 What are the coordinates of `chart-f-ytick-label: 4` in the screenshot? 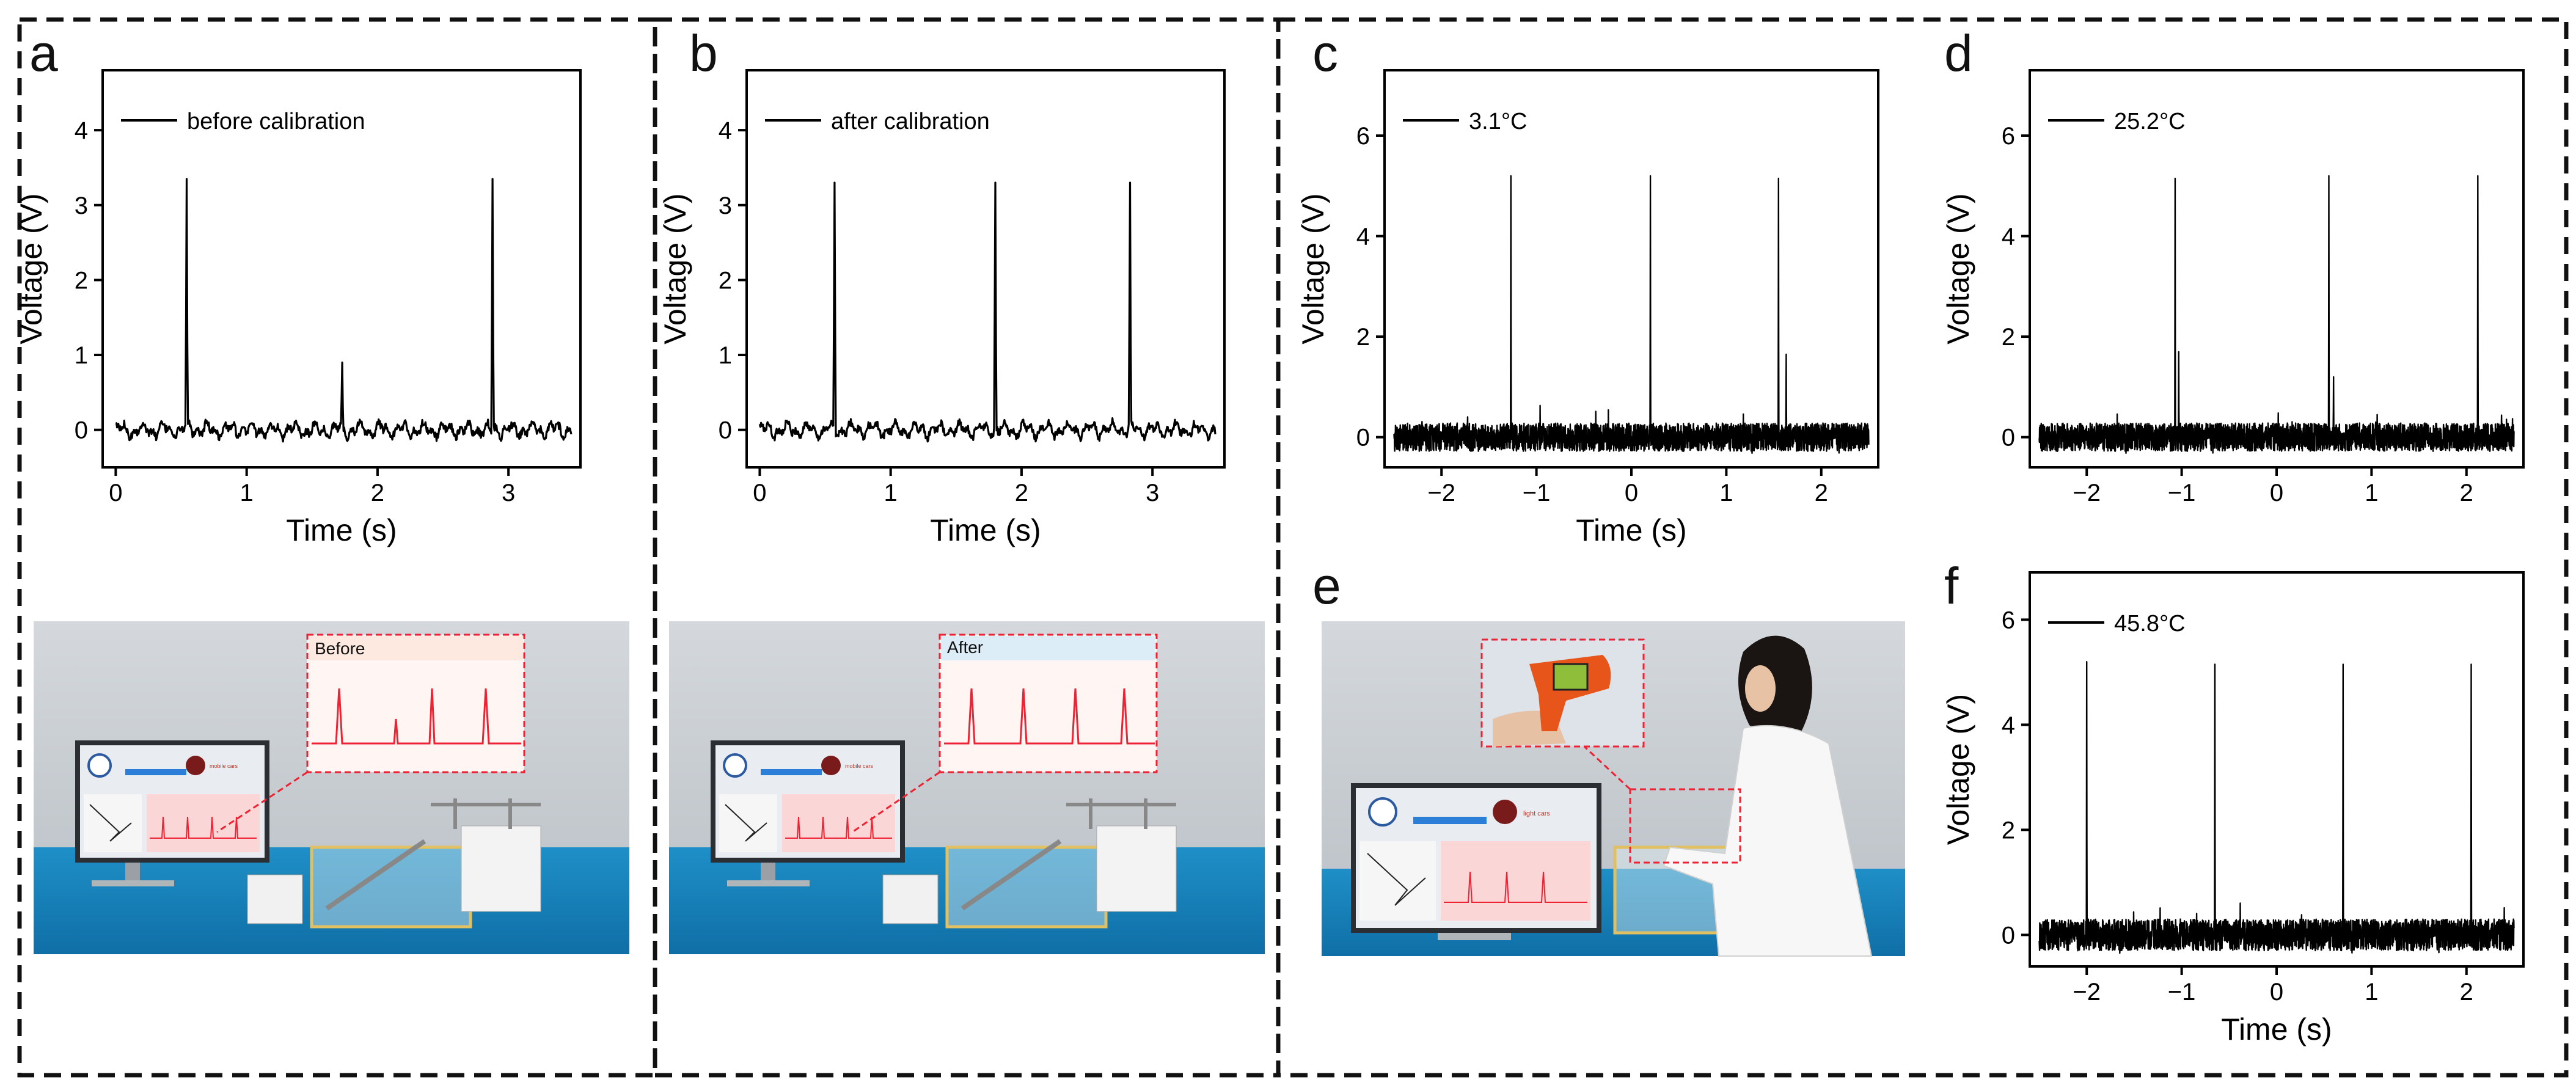 It's located at (2008, 726).